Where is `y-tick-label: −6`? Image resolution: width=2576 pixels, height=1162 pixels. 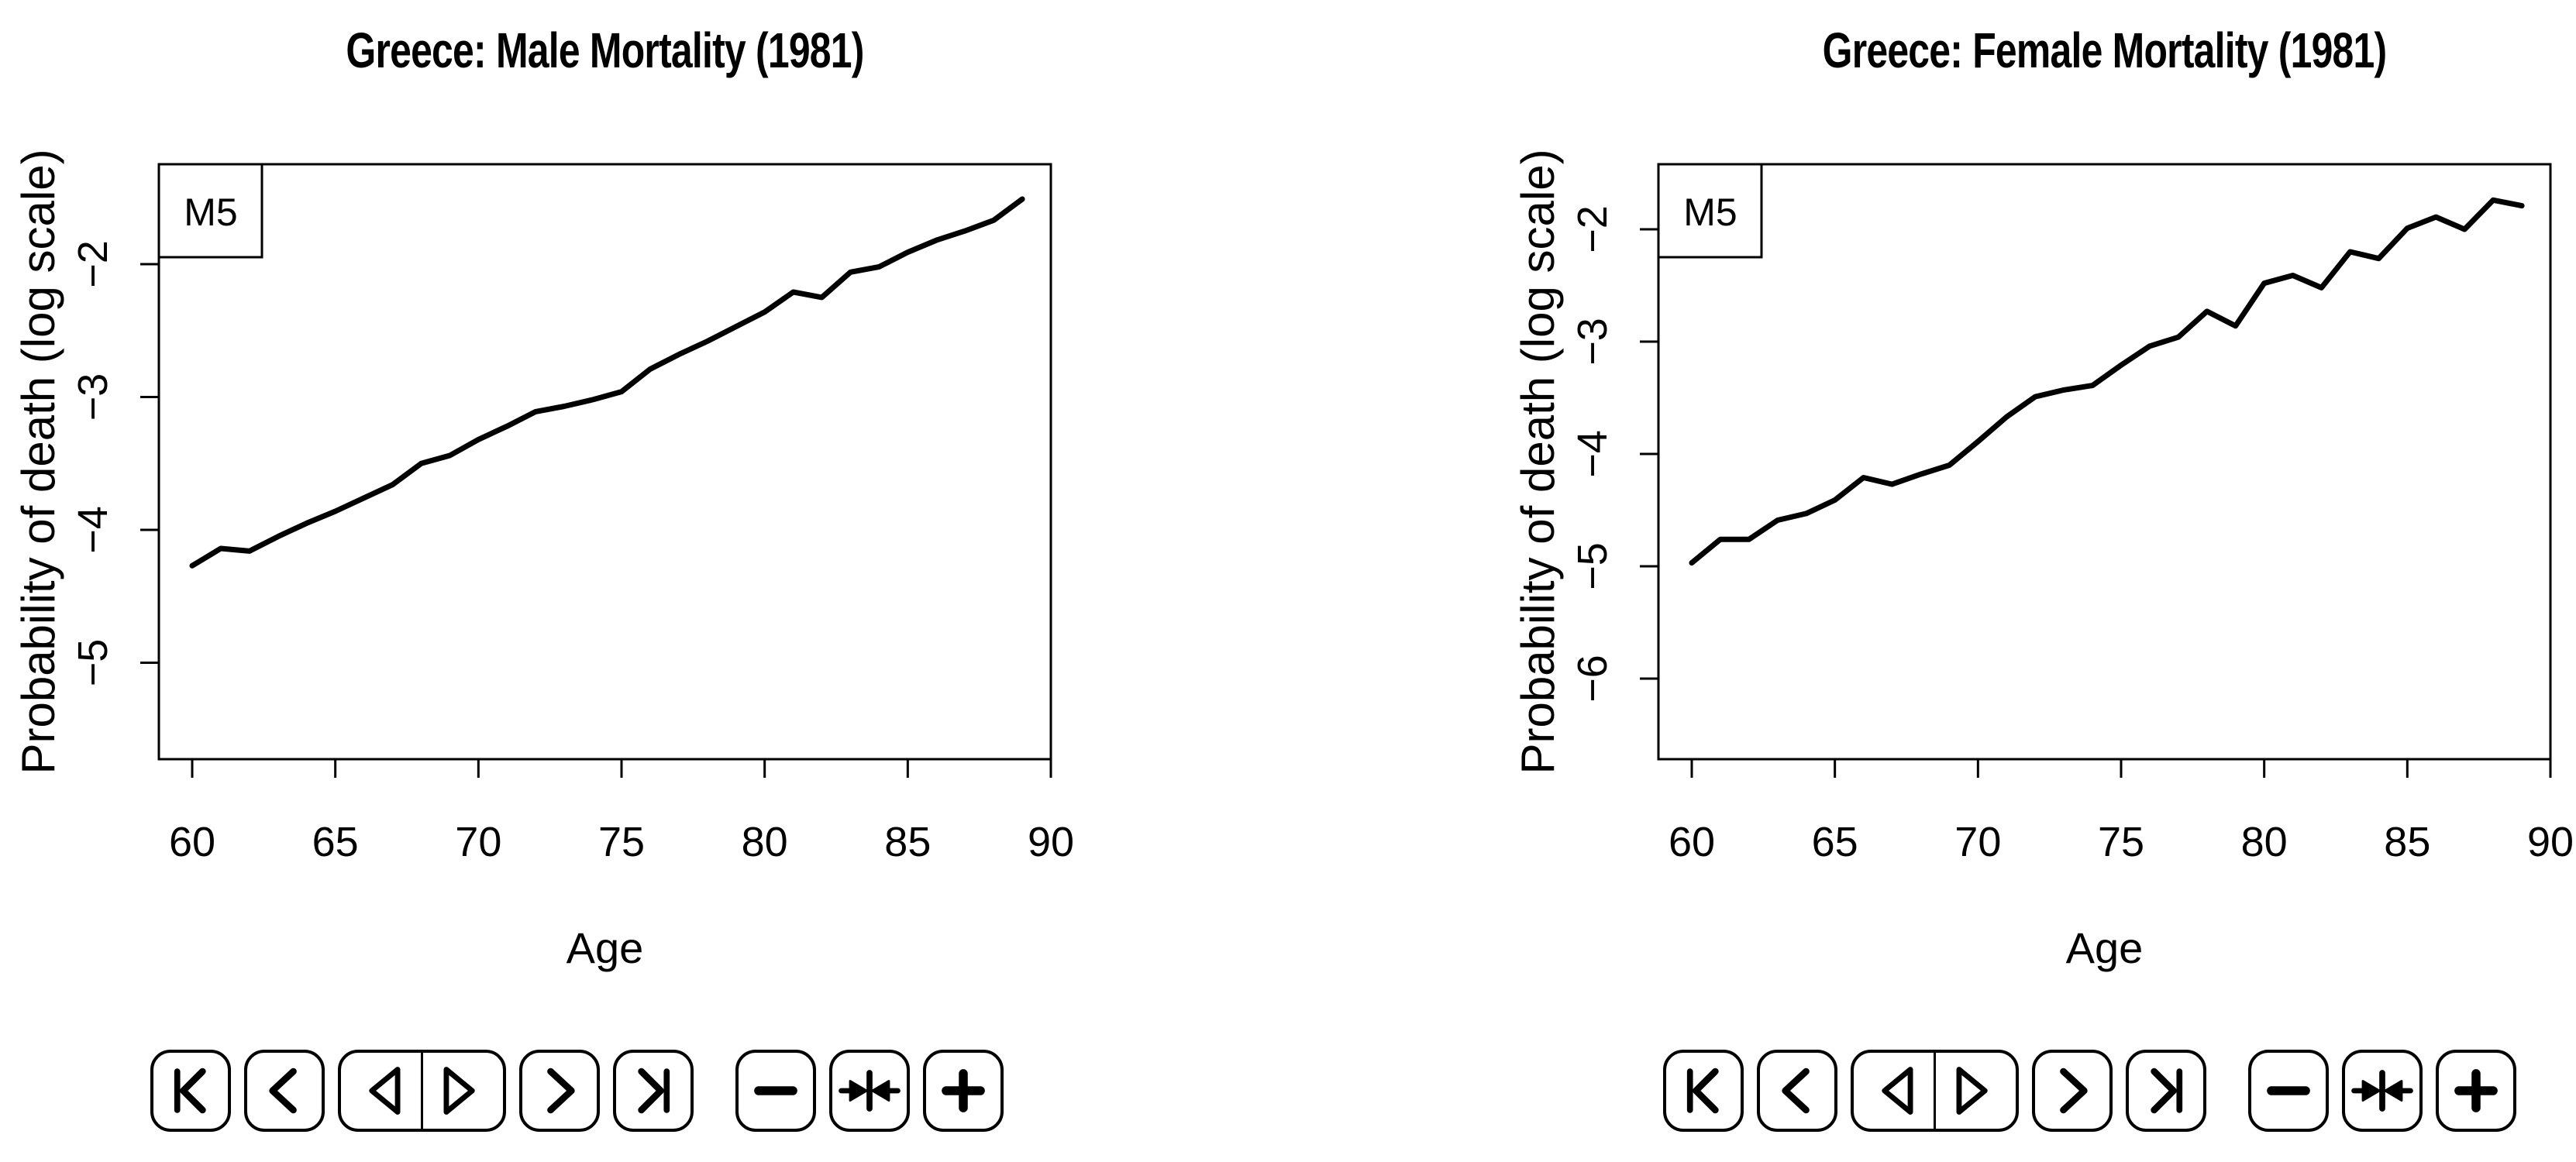
y-tick-label: −6 is located at coordinates (1592, 679).